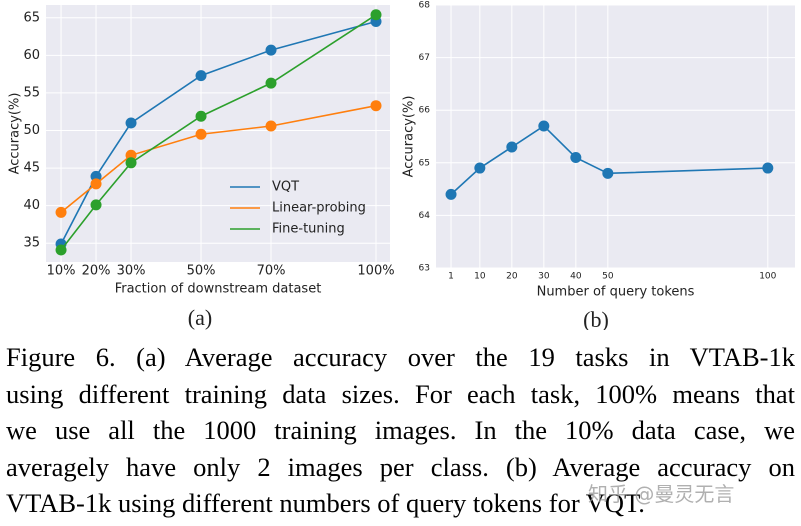 Image resolution: width=801 pixels, height=526 pixels. I want to click on subcaption: (b), so click(596, 318).